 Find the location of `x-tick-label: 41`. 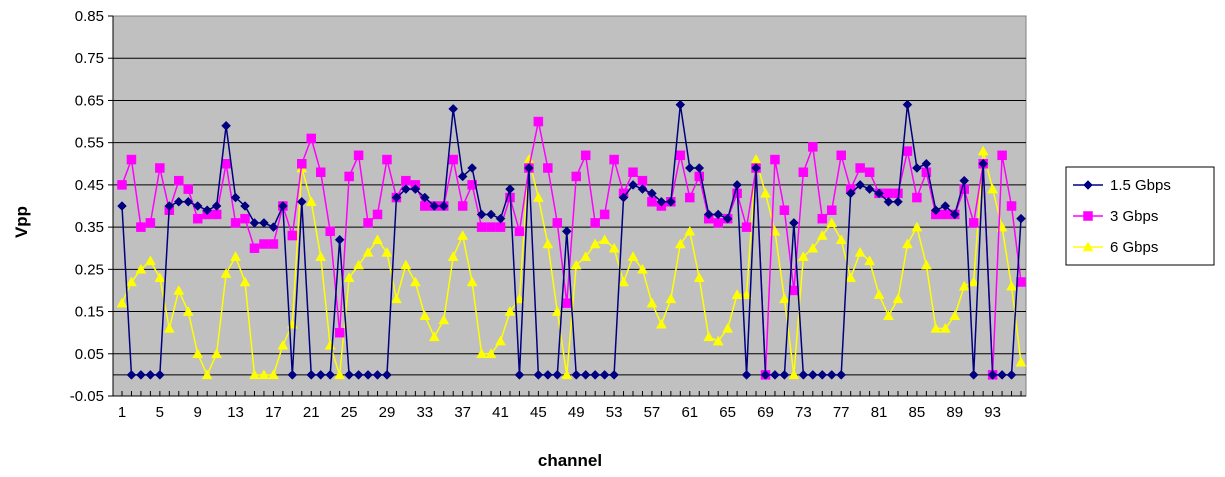

x-tick-label: 41 is located at coordinates (500, 412).